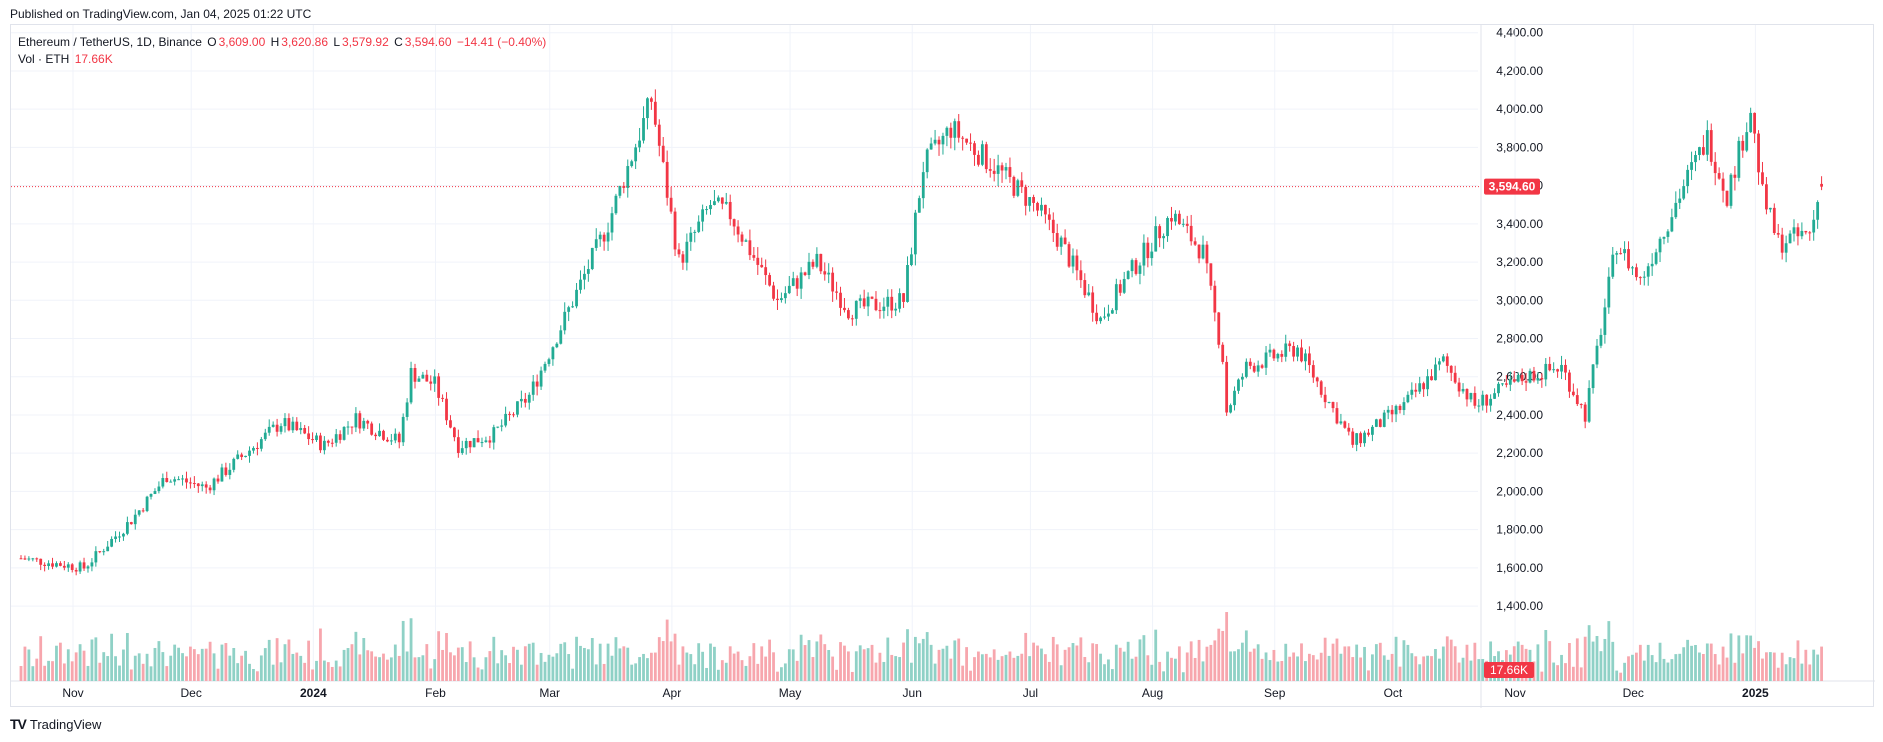  I want to click on last-volume-badge, so click(1509, 670).